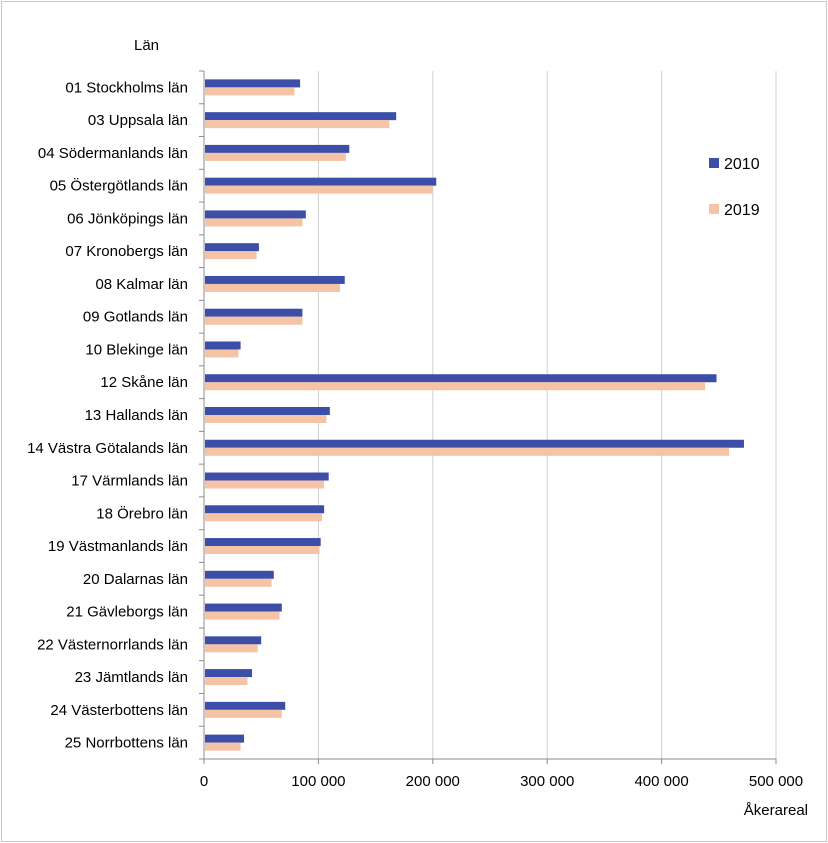 The image size is (828, 843). I want to click on category-label: 06 Jönköpings län, so click(127, 218).